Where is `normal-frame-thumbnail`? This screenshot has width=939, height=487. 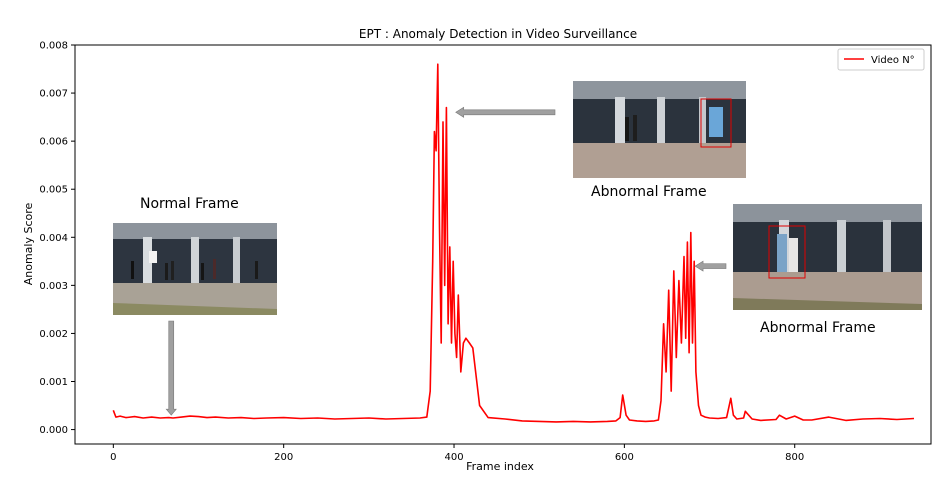
normal-frame-thumbnail is located at coordinates (195, 269).